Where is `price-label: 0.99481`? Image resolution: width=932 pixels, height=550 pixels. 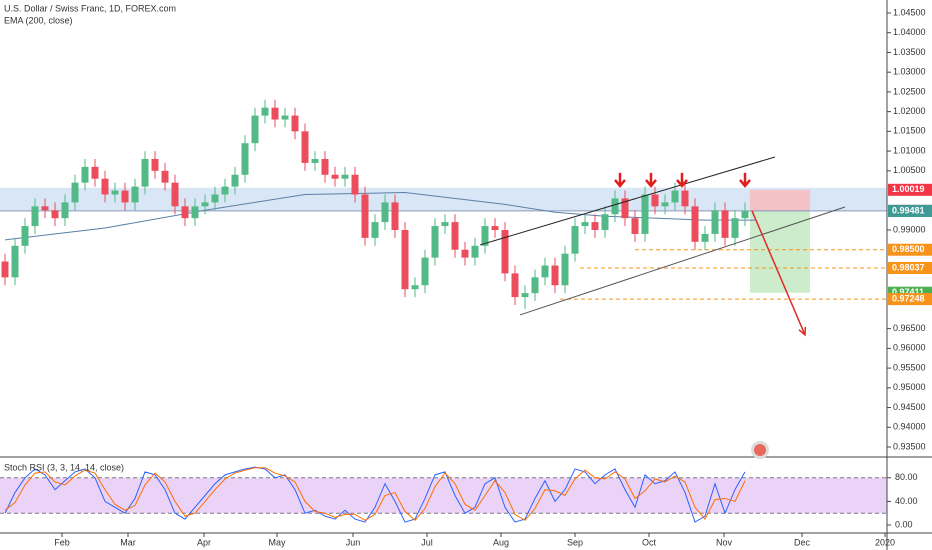 price-label: 0.99481 is located at coordinates (908, 210).